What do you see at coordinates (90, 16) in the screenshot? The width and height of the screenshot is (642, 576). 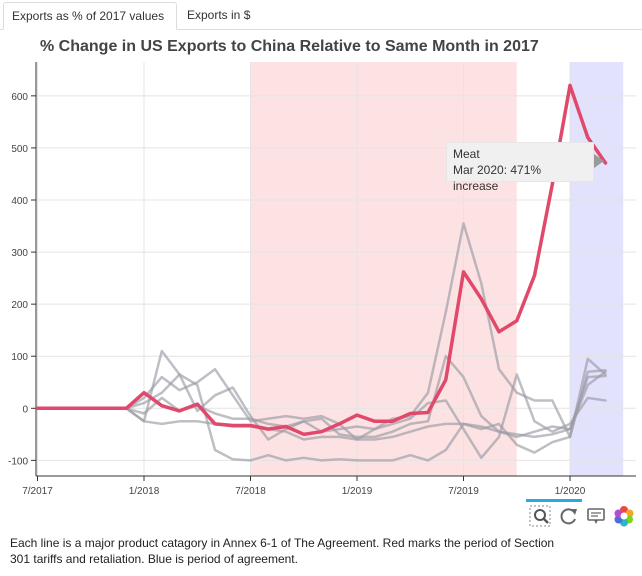 I see `tab-percent-of-2017: Exports as % of 2017 values` at bounding box center [90, 16].